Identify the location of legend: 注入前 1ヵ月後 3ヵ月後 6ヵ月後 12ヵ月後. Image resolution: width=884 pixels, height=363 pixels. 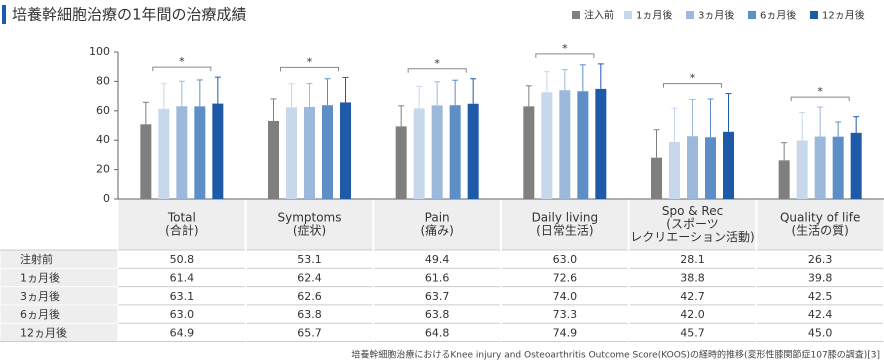
(718, 15).